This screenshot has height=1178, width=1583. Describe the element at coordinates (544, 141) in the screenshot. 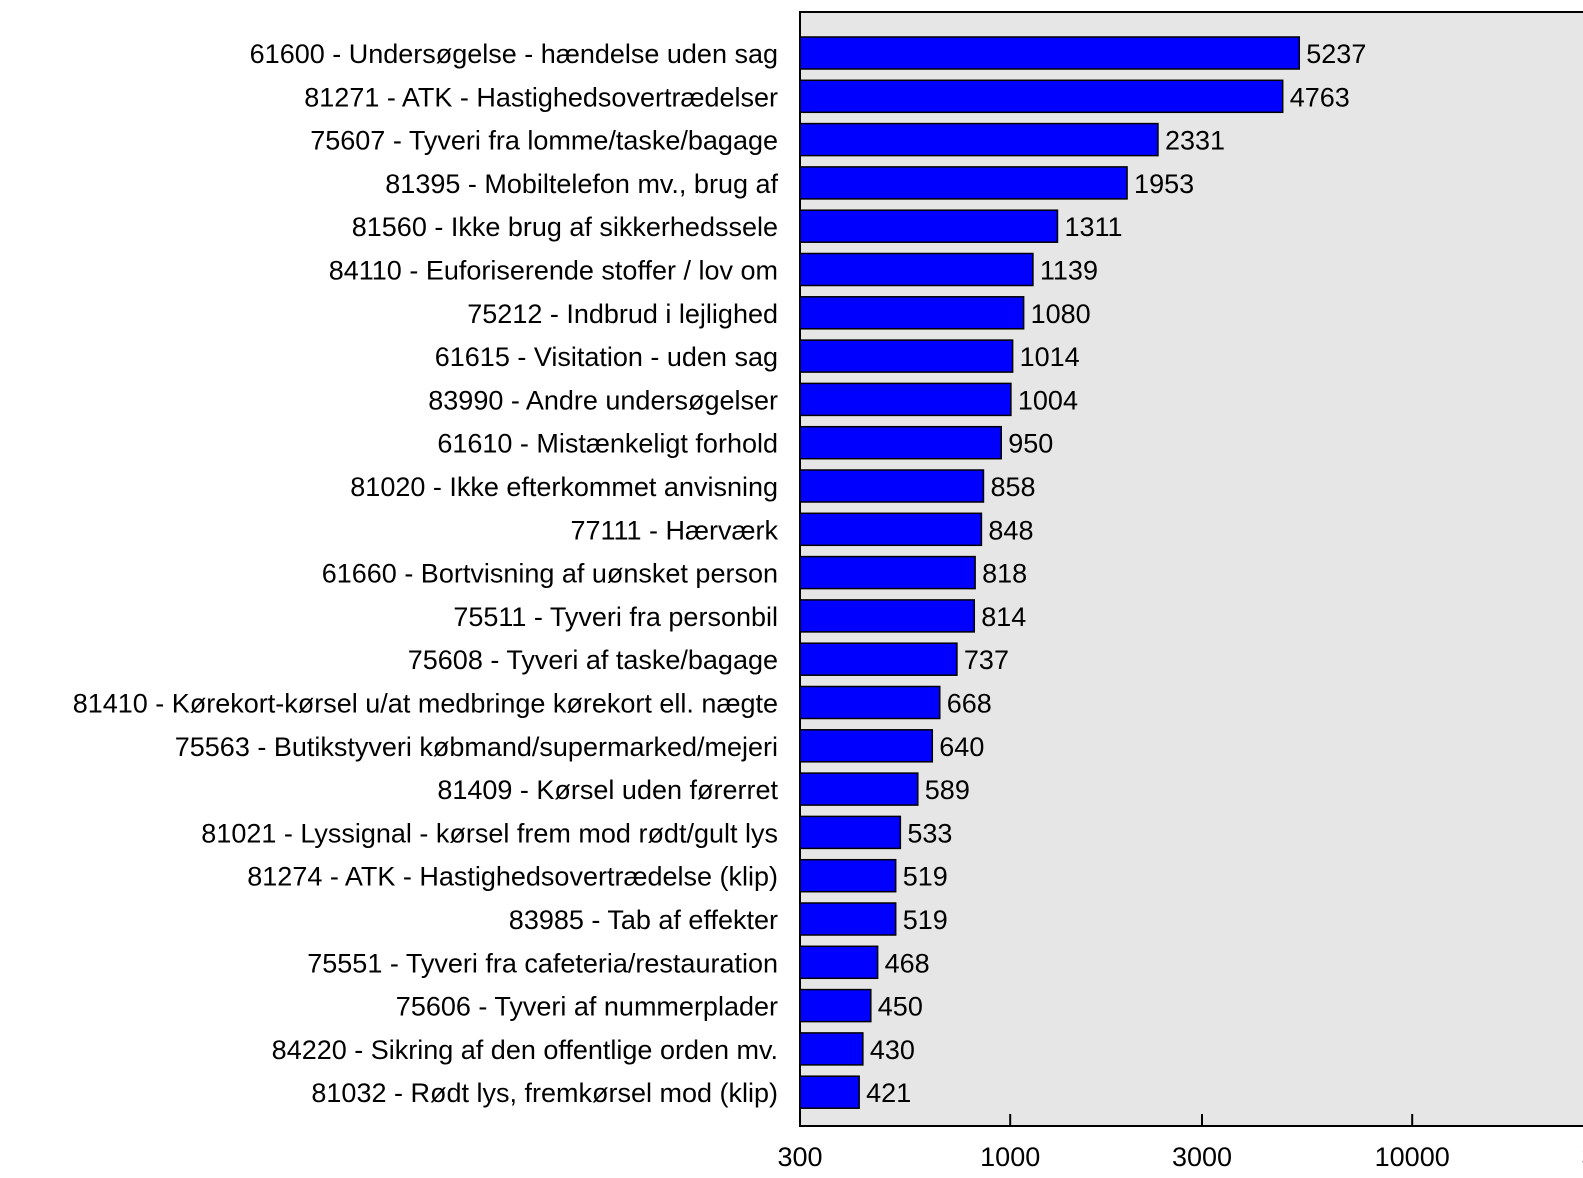

I see `category-label: 75607 - Tyveri fra lomme/taske/bagage` at that location.